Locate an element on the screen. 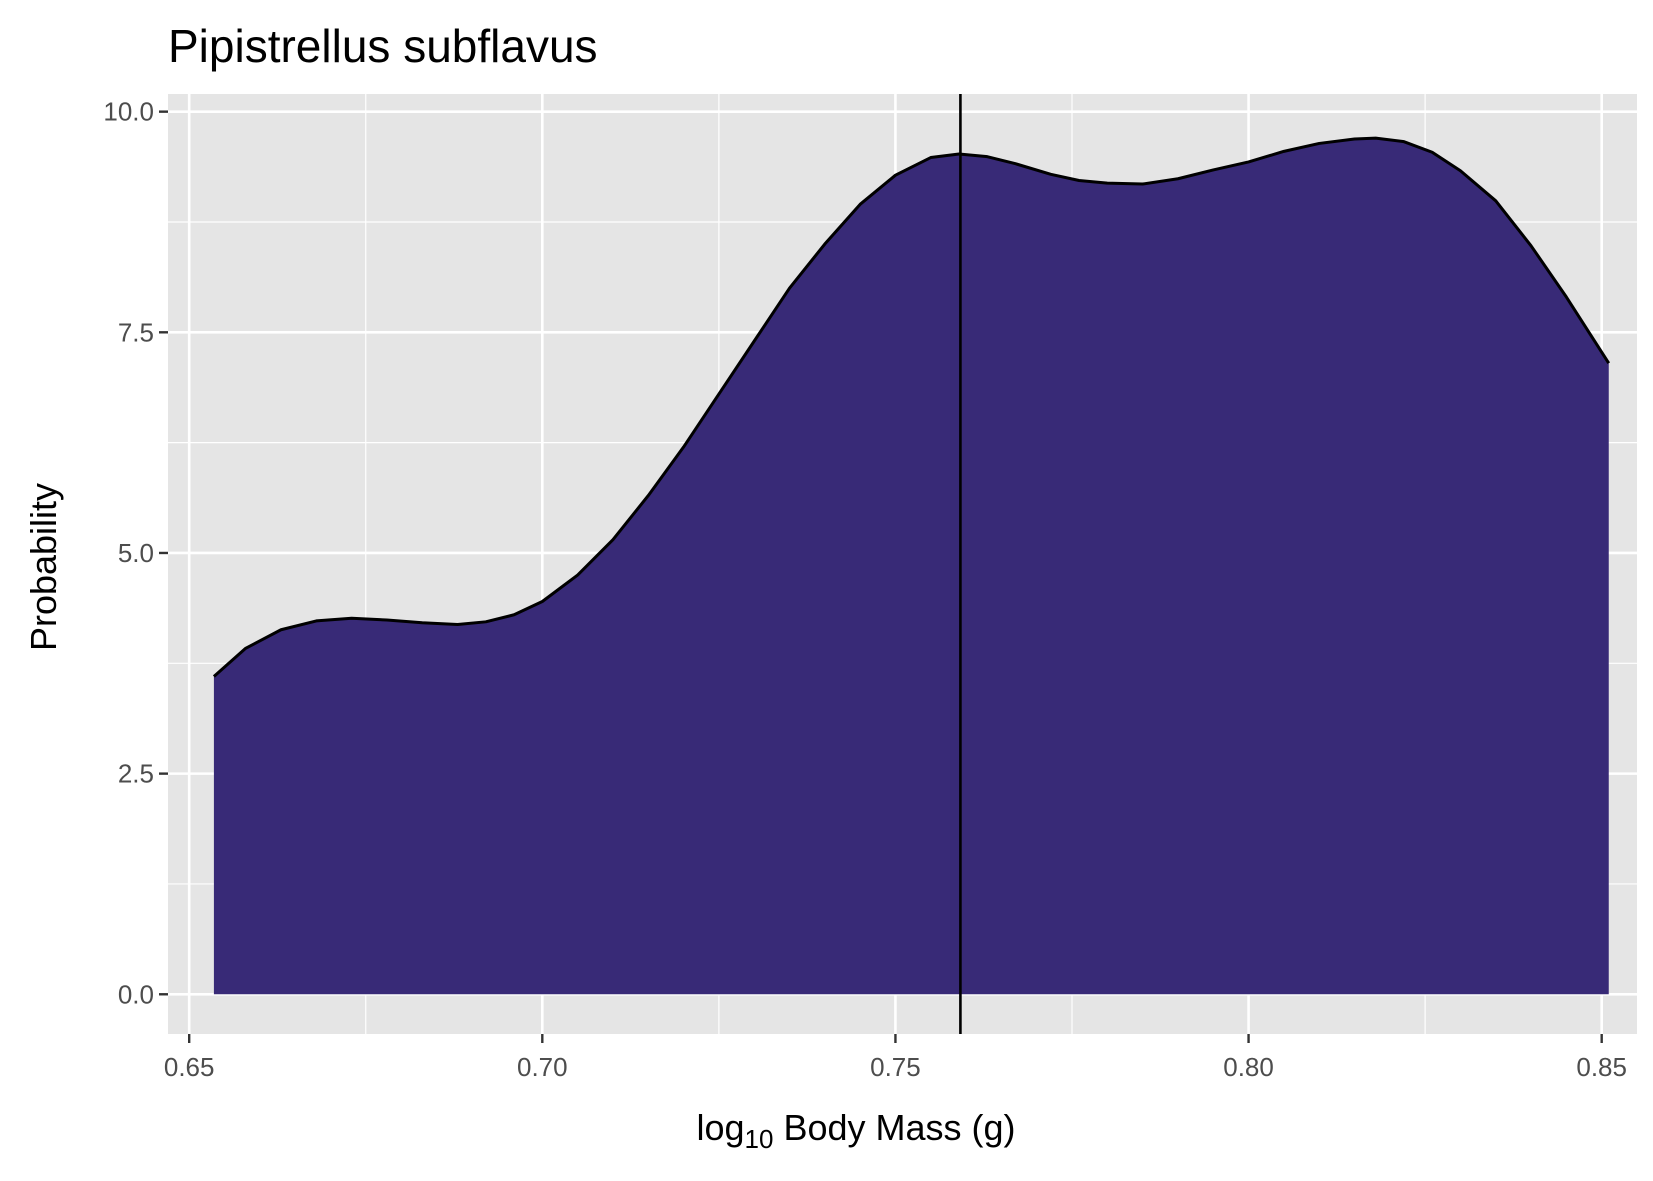  x-tick-label: 0.80 is located at coordinates (1248, 1067).